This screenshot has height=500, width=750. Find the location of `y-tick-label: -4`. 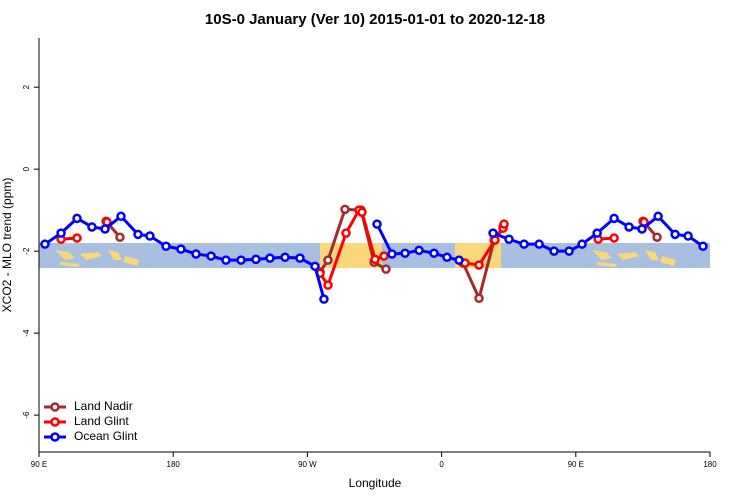

y-tick-label: -4 is located at coordinates (26, 333).